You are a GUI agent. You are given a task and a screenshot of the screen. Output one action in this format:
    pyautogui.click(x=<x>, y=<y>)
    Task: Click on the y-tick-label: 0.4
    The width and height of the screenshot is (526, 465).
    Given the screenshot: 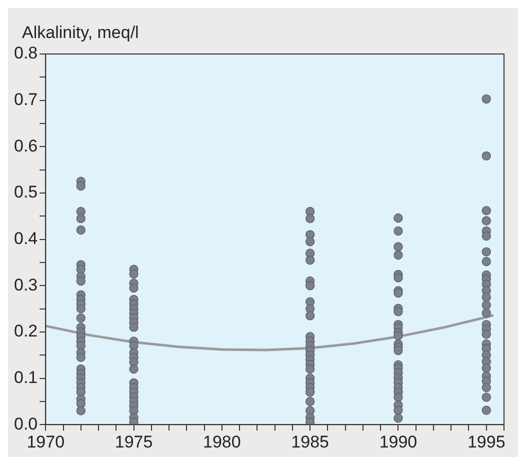 What is the action you would take?
    pyautogui.click(x=26, y=238)
    